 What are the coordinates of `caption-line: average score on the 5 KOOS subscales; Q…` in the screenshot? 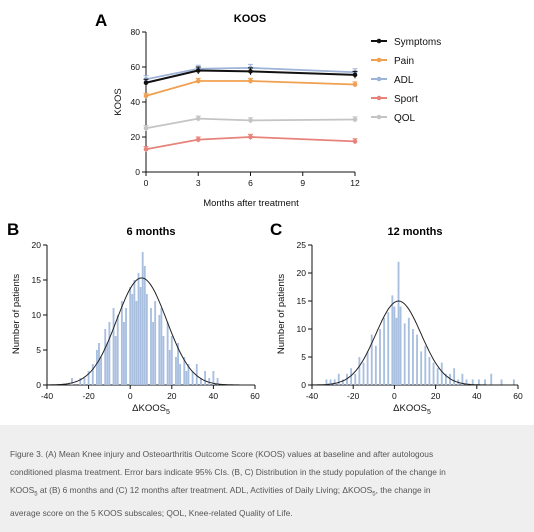 It's located at (151, 512).